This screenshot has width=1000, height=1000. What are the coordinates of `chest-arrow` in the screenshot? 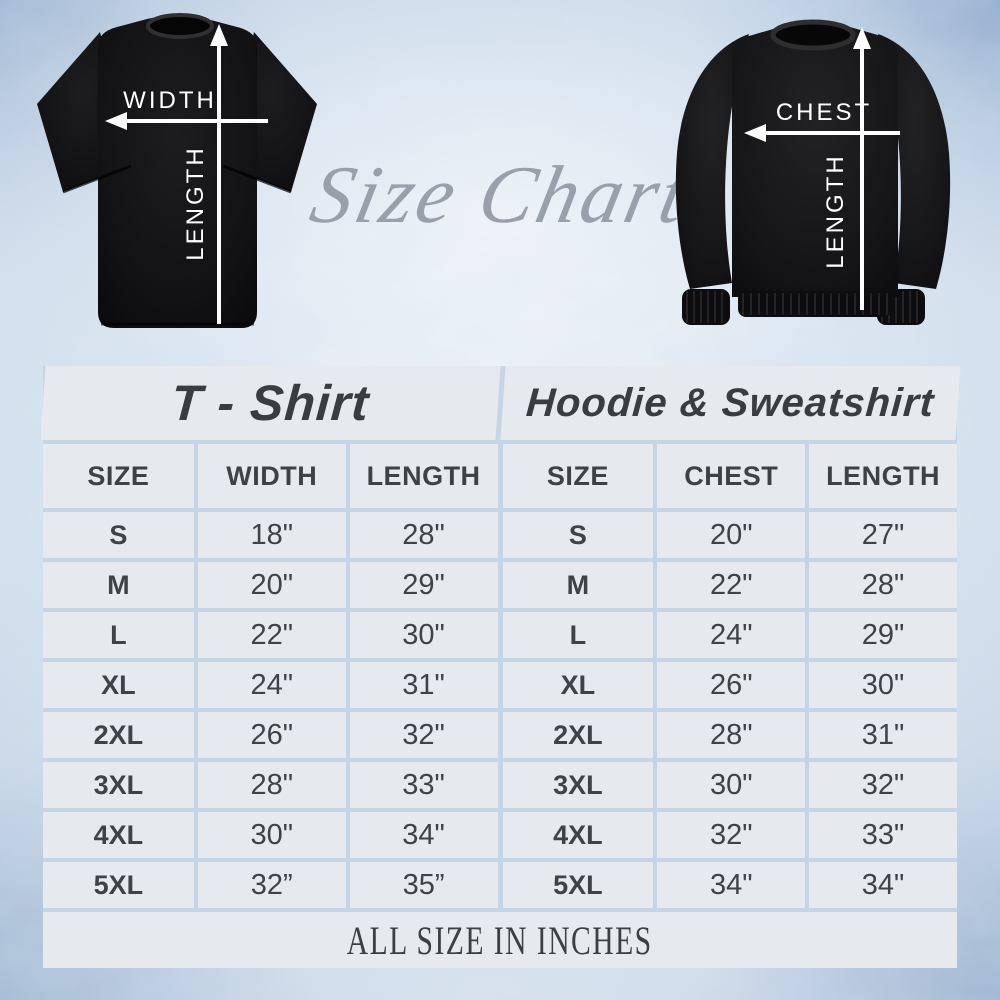 It's located at (822, 133).